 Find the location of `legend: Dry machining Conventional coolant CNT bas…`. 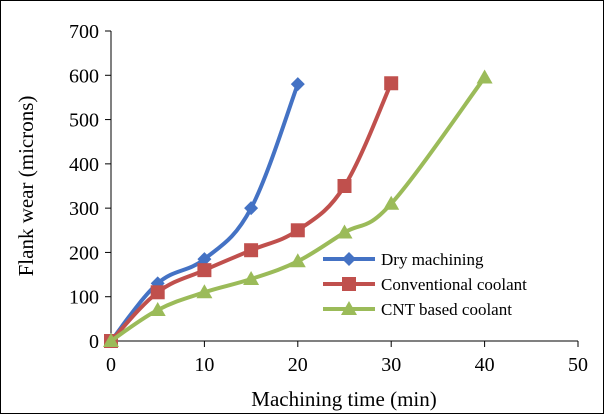

legend: Dry machining Conventional coolant CNT bas… is located at coordinates (425, 284).